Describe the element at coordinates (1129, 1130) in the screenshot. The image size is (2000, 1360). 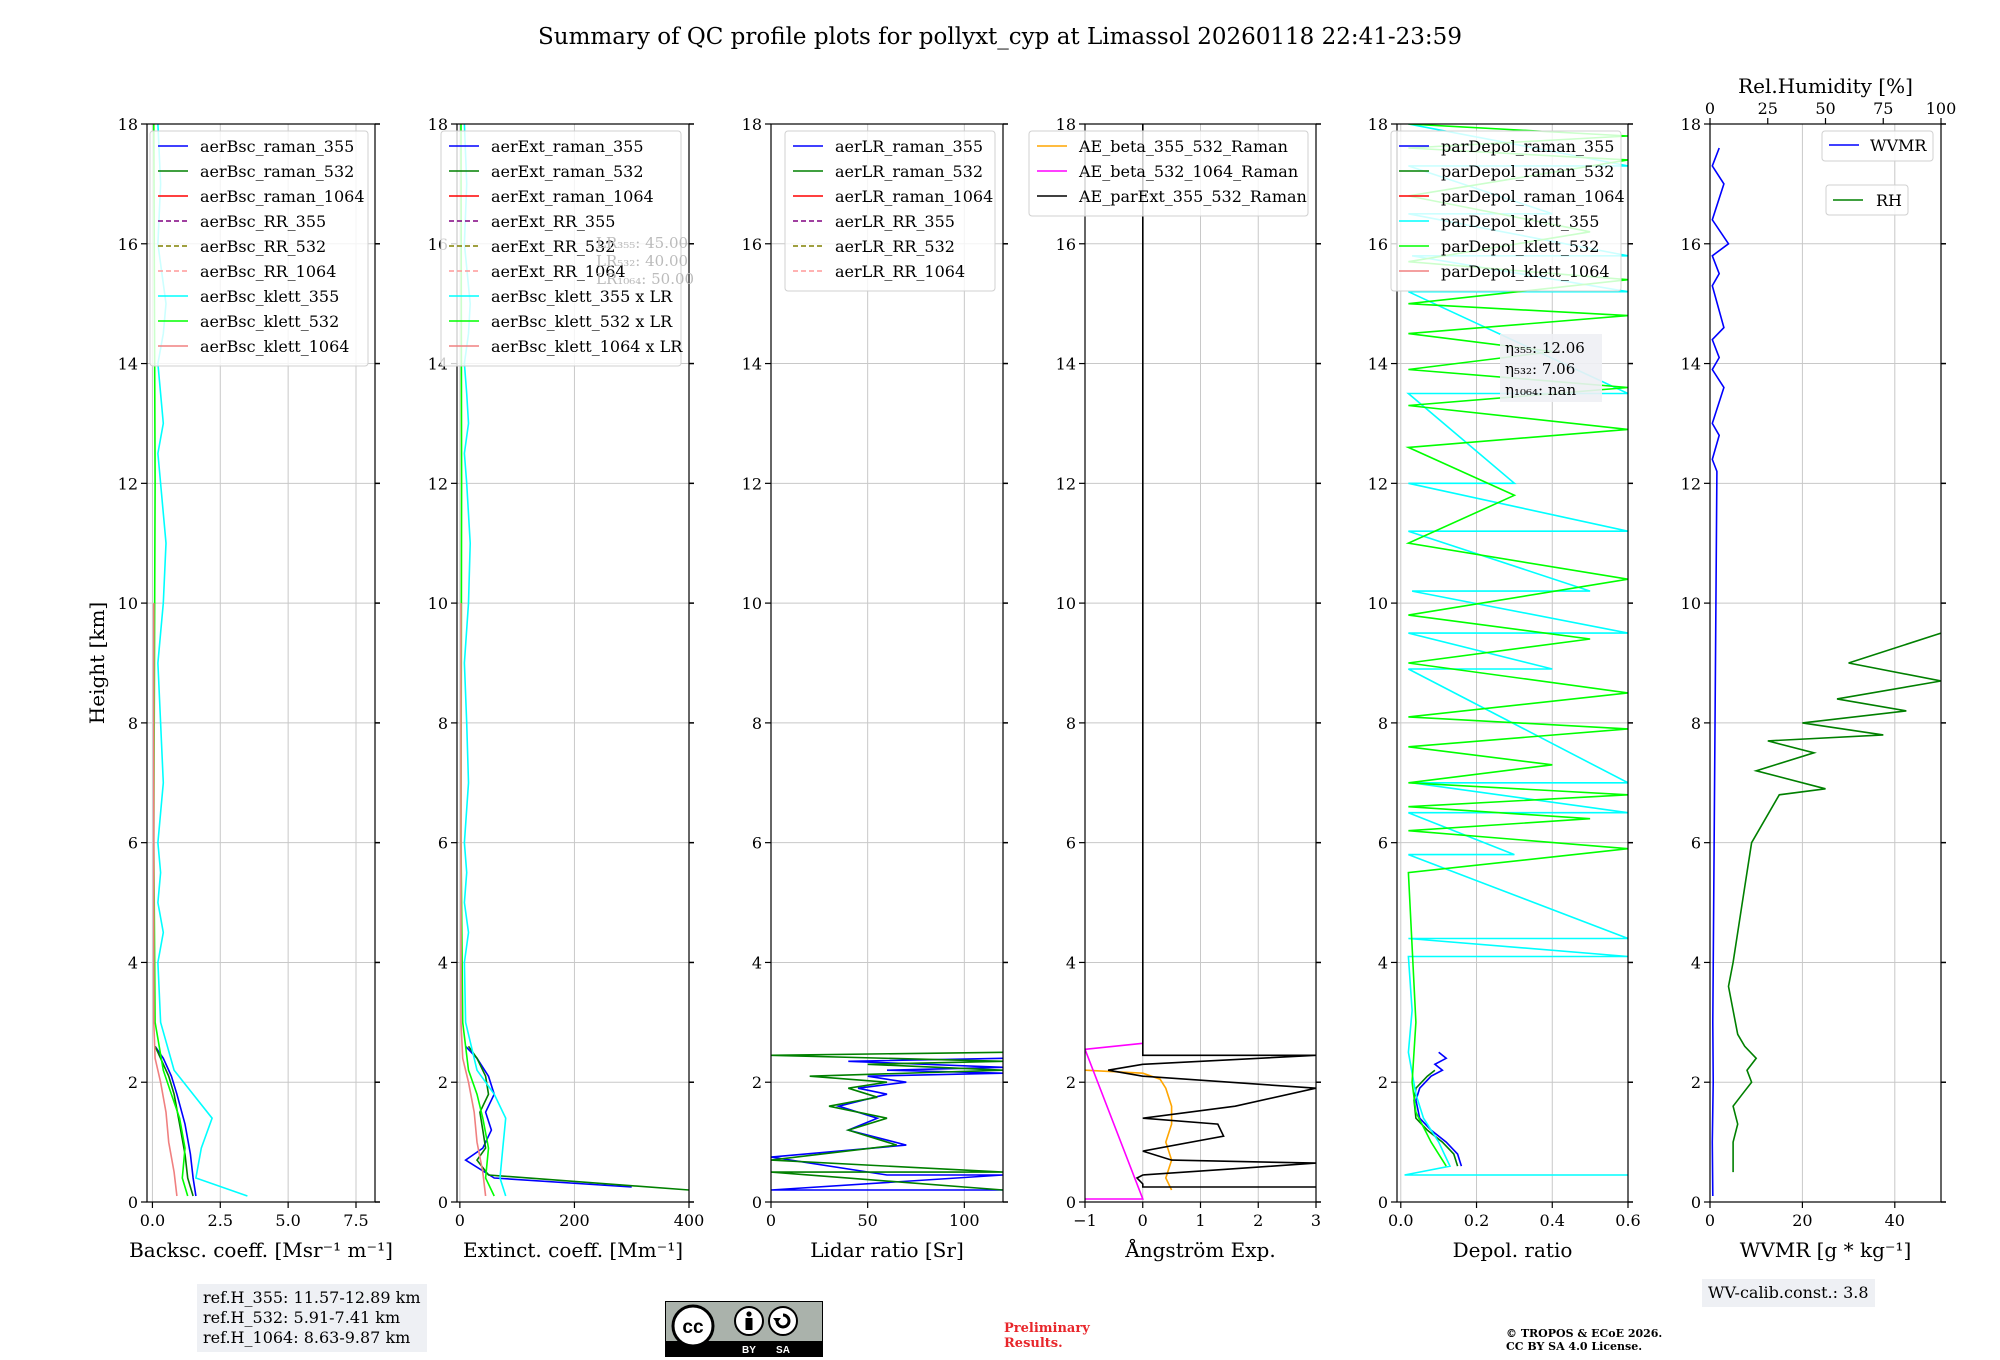
I see `series-line-AE_beta_355_532_Raman` at that location.